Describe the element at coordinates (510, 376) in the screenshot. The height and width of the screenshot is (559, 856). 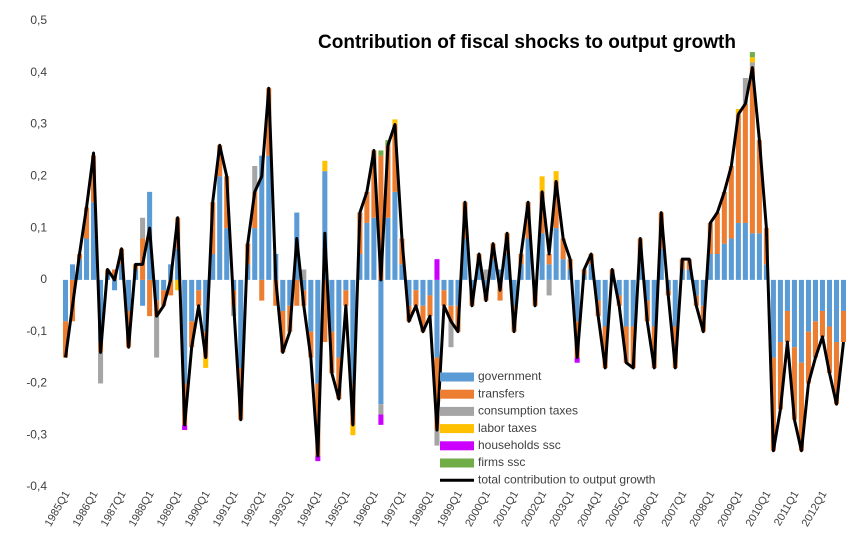
I see `legend-label: government` at that location.